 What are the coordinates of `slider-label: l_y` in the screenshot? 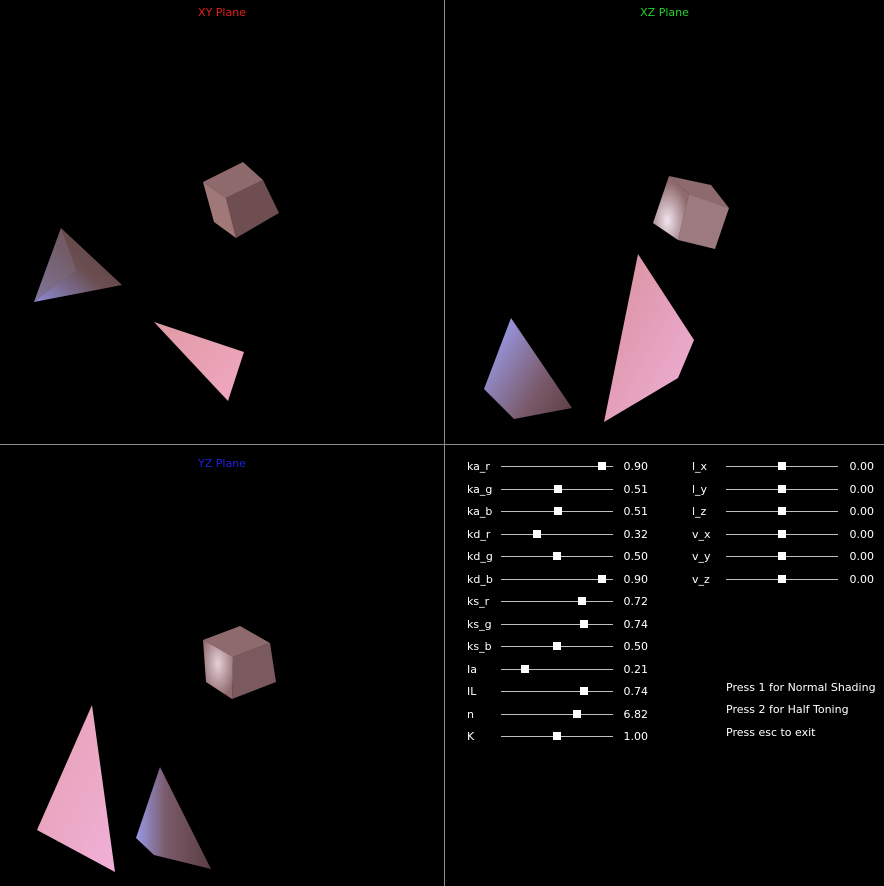 It's located at (700, 489).